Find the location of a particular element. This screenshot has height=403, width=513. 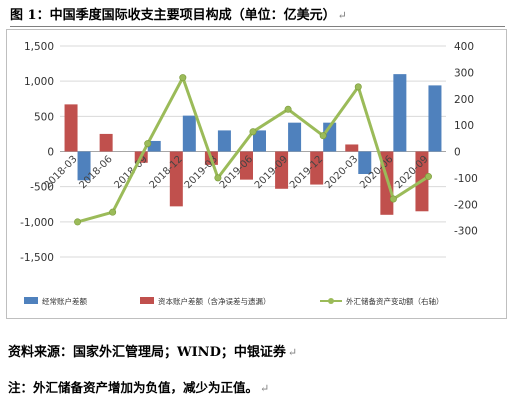

y-left-tick-label: 0 is located at coordinates (50, 153).